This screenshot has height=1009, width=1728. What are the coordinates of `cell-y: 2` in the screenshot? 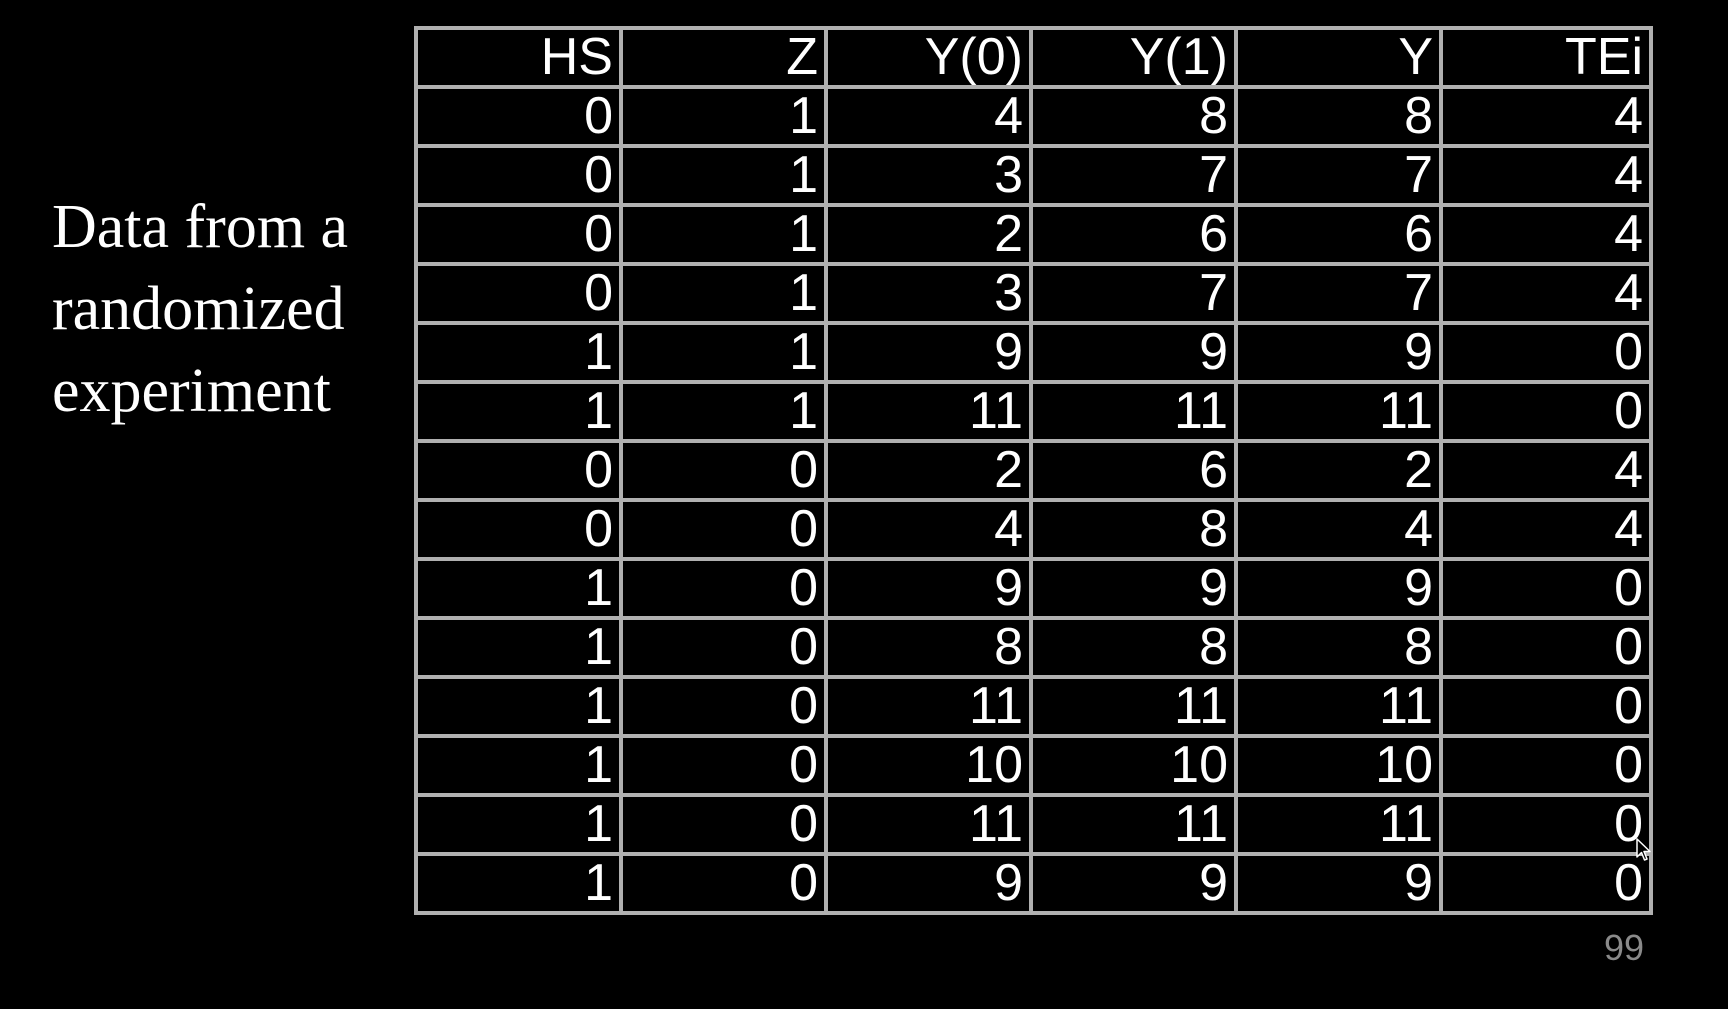 It's located at (1338, 470).